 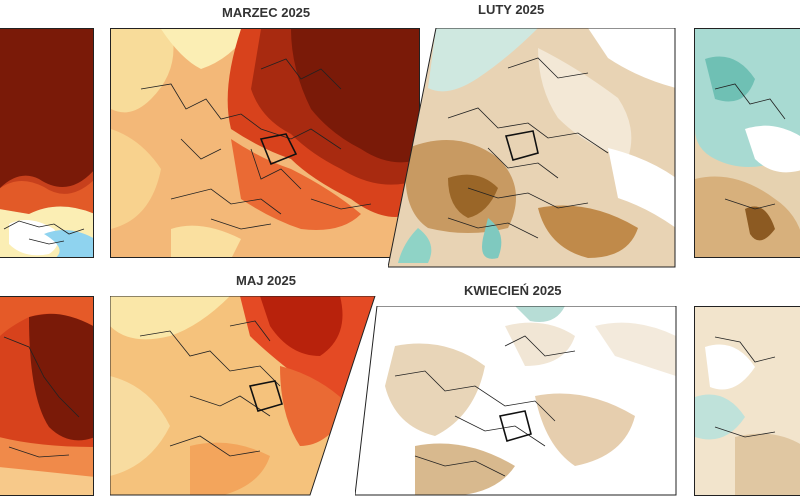 I want to click on title-may: MAJ 2025, so click(x=266, y=280).